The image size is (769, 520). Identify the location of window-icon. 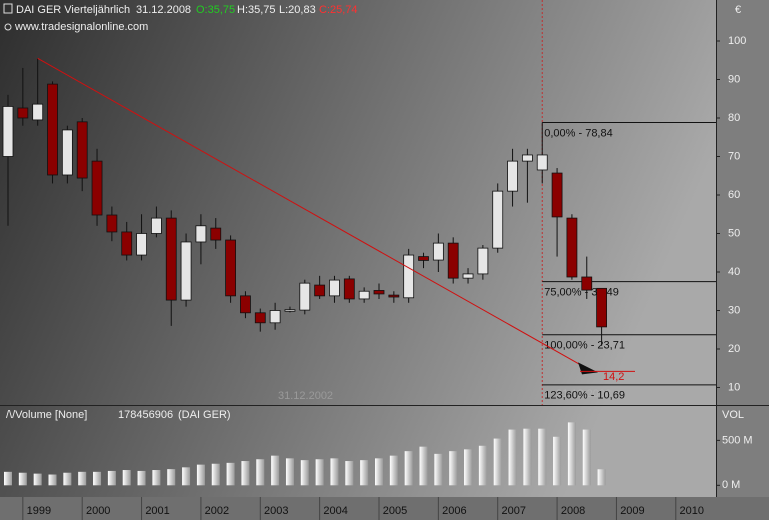
(8, 8).